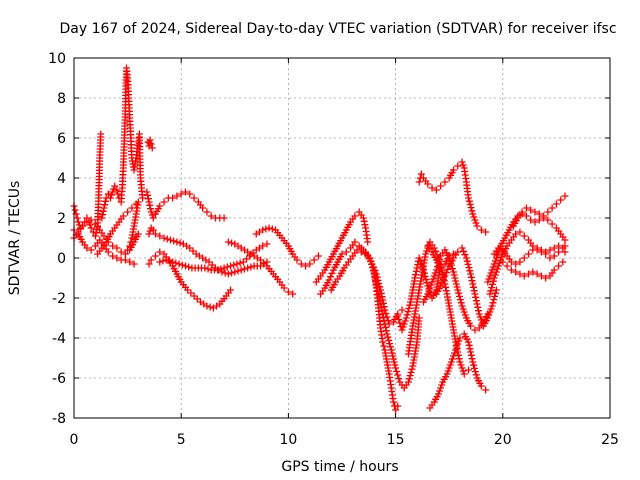 The height and width of the screenshot is (480, 640). Describe the element at coordinates (74, 440) in the screenshot. I see `x-tick-label: 0` at that location.